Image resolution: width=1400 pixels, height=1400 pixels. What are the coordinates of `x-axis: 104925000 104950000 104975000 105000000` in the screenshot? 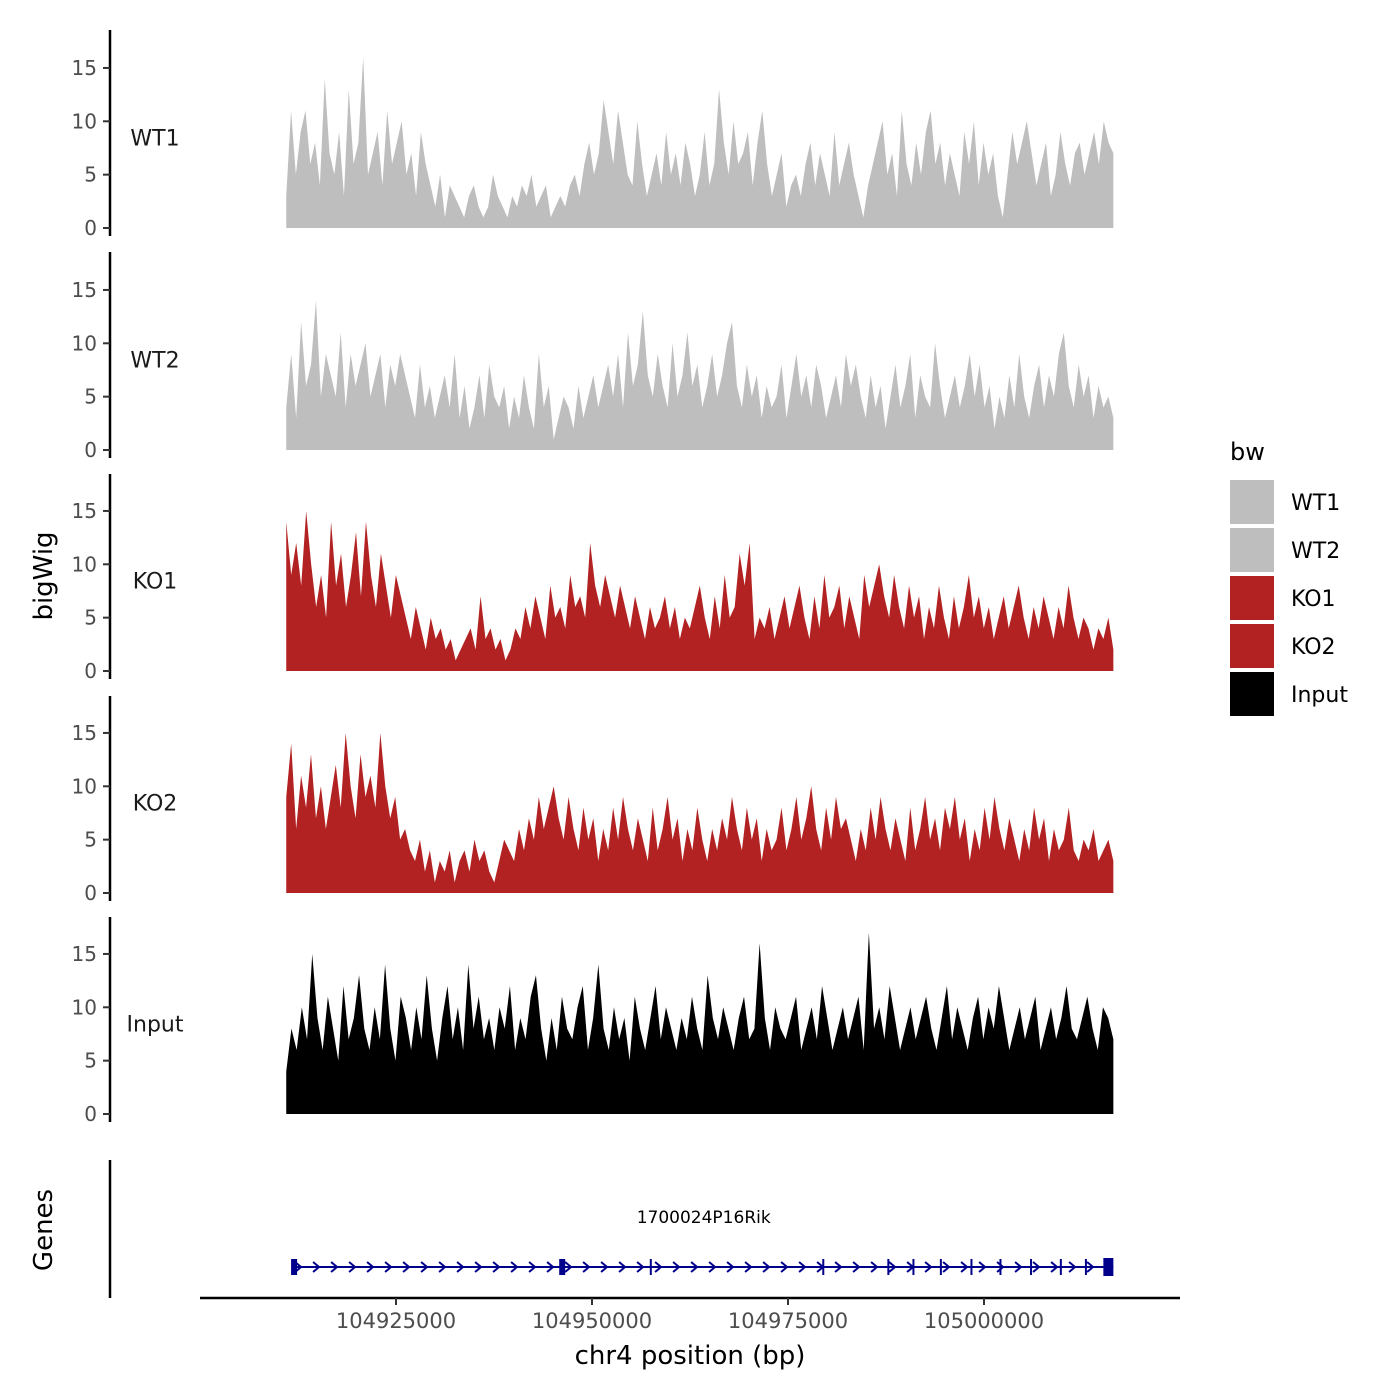 It's located at (690, 1314).